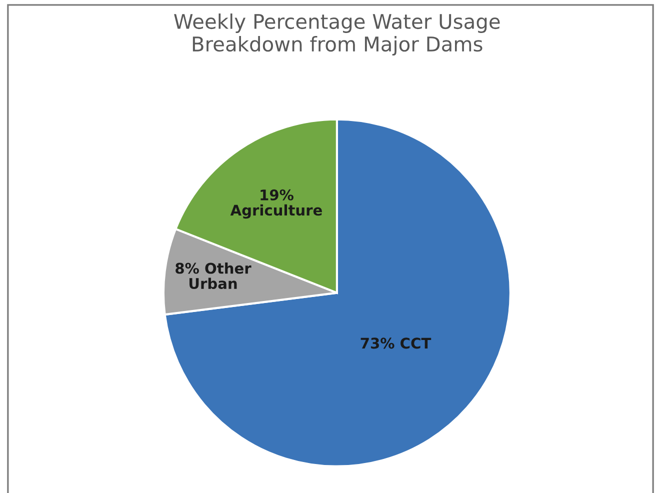 This screenshot has height=493, width=661. Describe the element at coordinates (337, 34) in the screenshot. I see `chart-title: Weekly Percentage Water Usage Breakdown from Major Dams` at that location.